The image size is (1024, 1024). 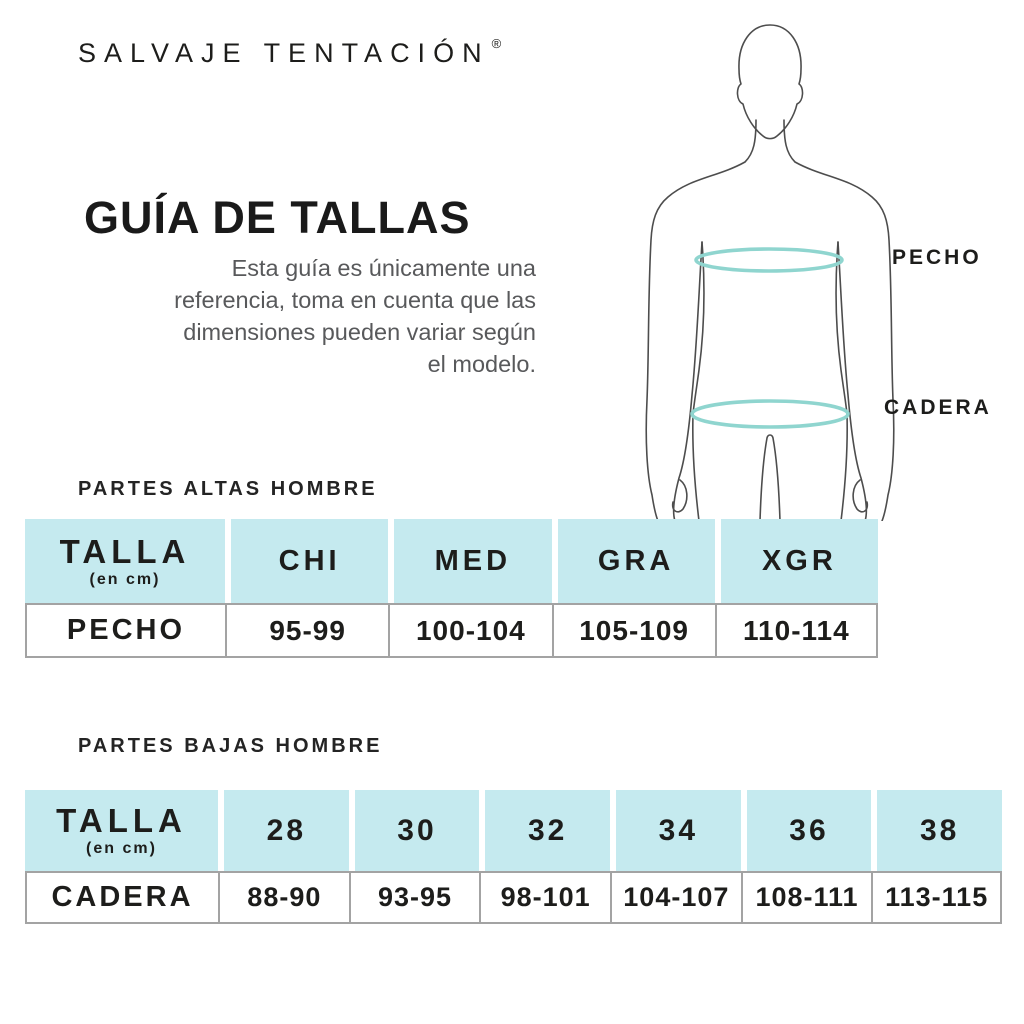 What do you see at coordinates (277, 217) in the screenshot?
I see `page-title: GUÍA DE TALLAS` at bounding box center [277, 217].